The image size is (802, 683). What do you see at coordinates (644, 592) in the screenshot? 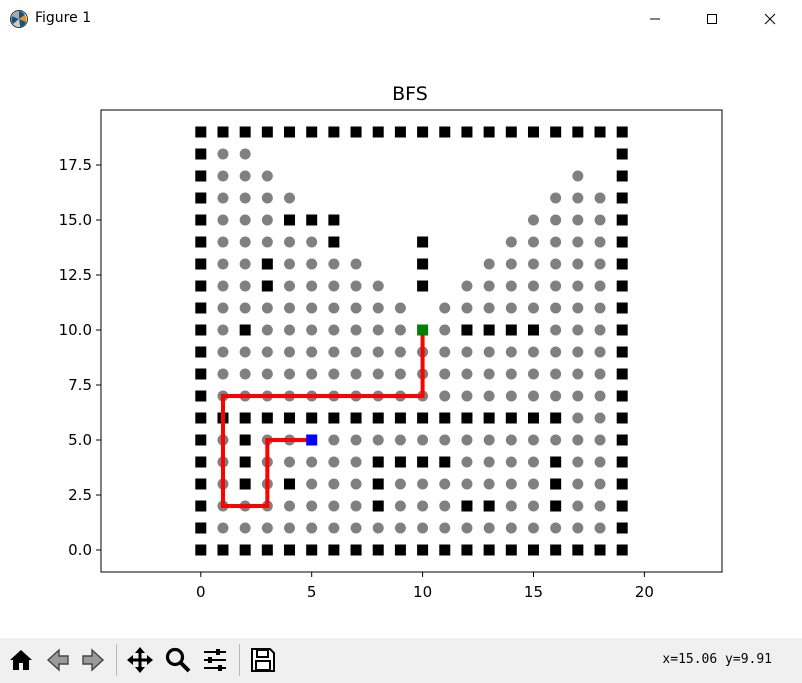
I see `x-tick-label: 20` at bounding box center [644, 592].